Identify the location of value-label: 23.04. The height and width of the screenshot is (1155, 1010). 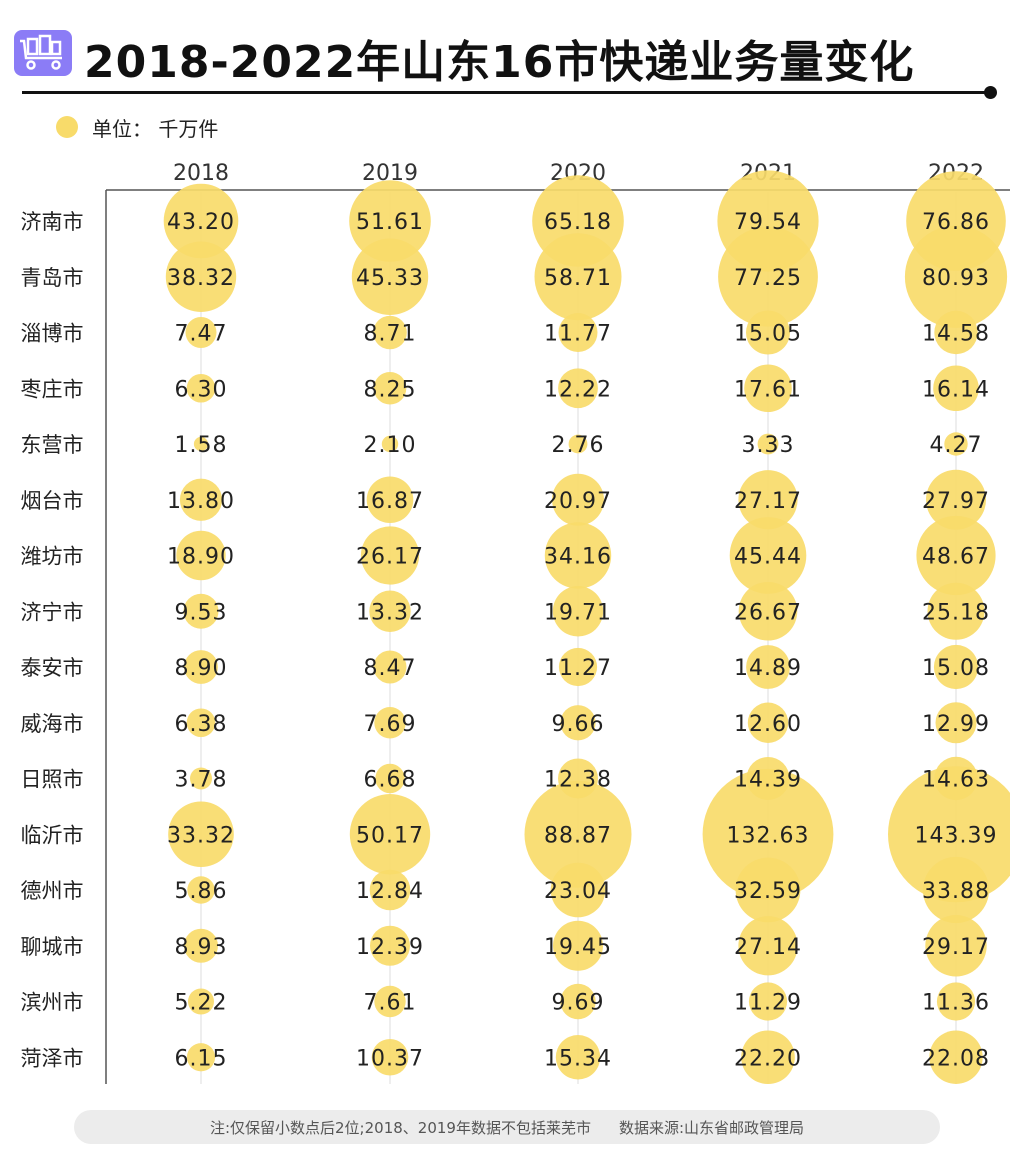
(578, 891).